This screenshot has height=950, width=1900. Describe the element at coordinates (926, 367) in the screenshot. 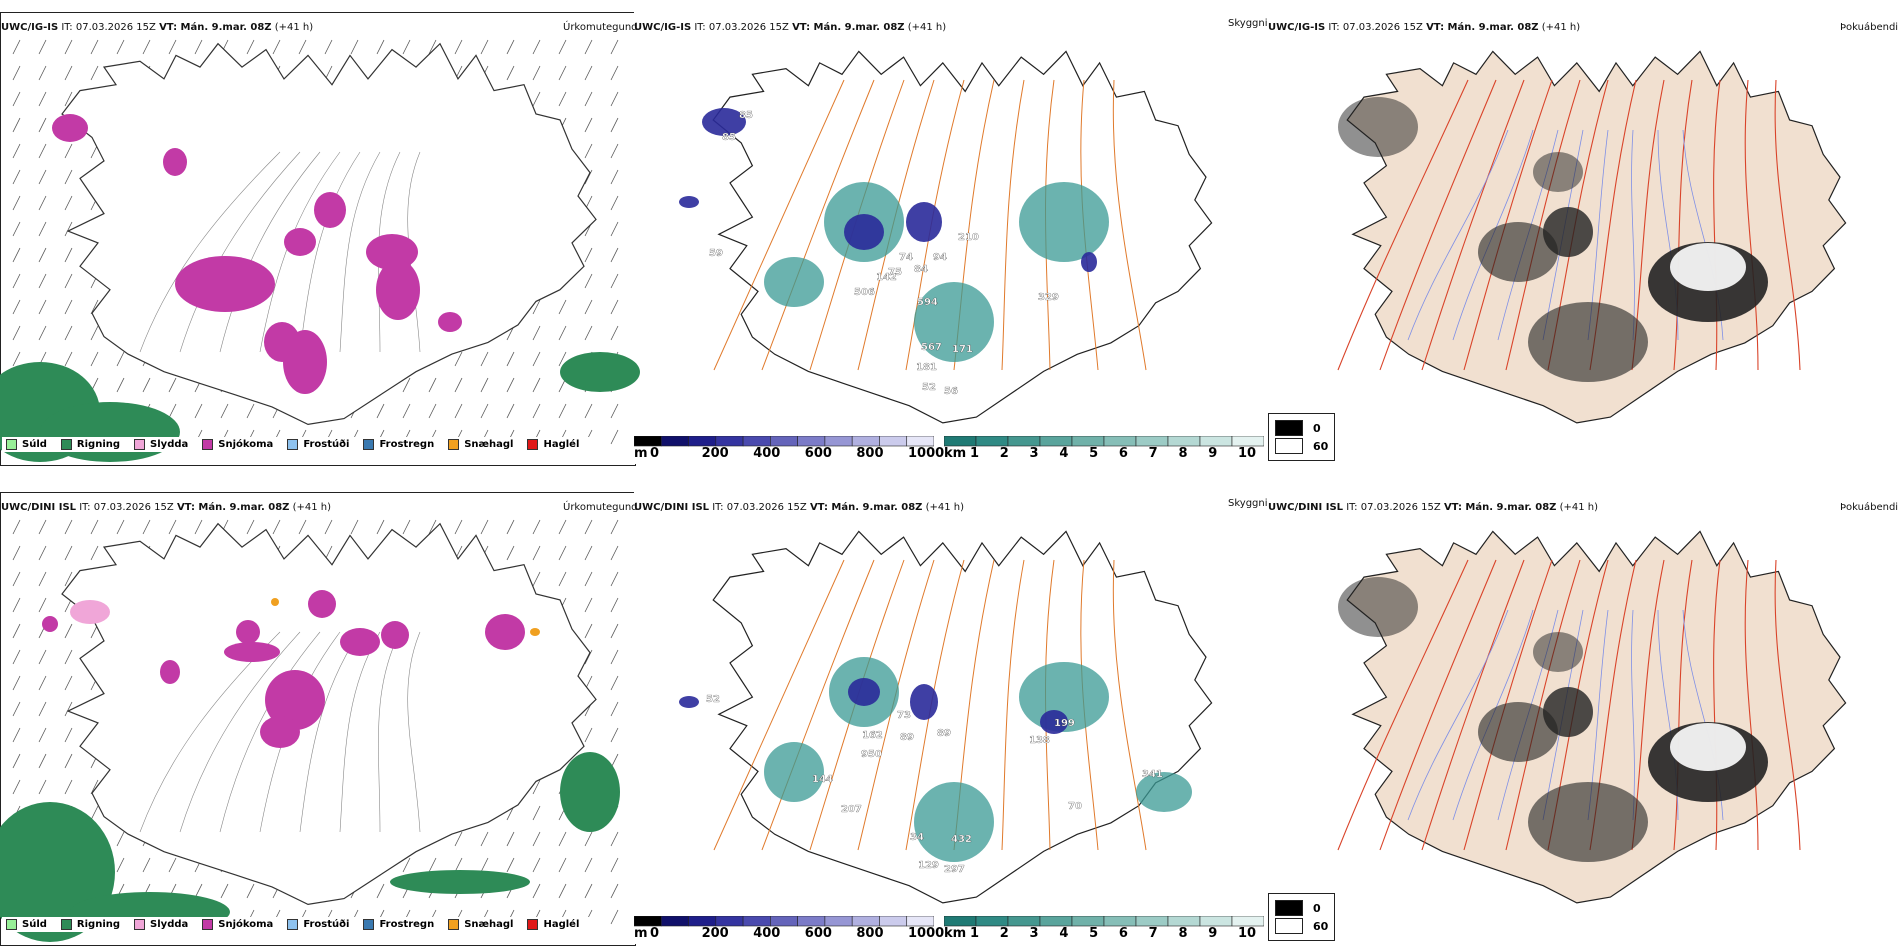

I see `cloud-base-label: 181` at that location.